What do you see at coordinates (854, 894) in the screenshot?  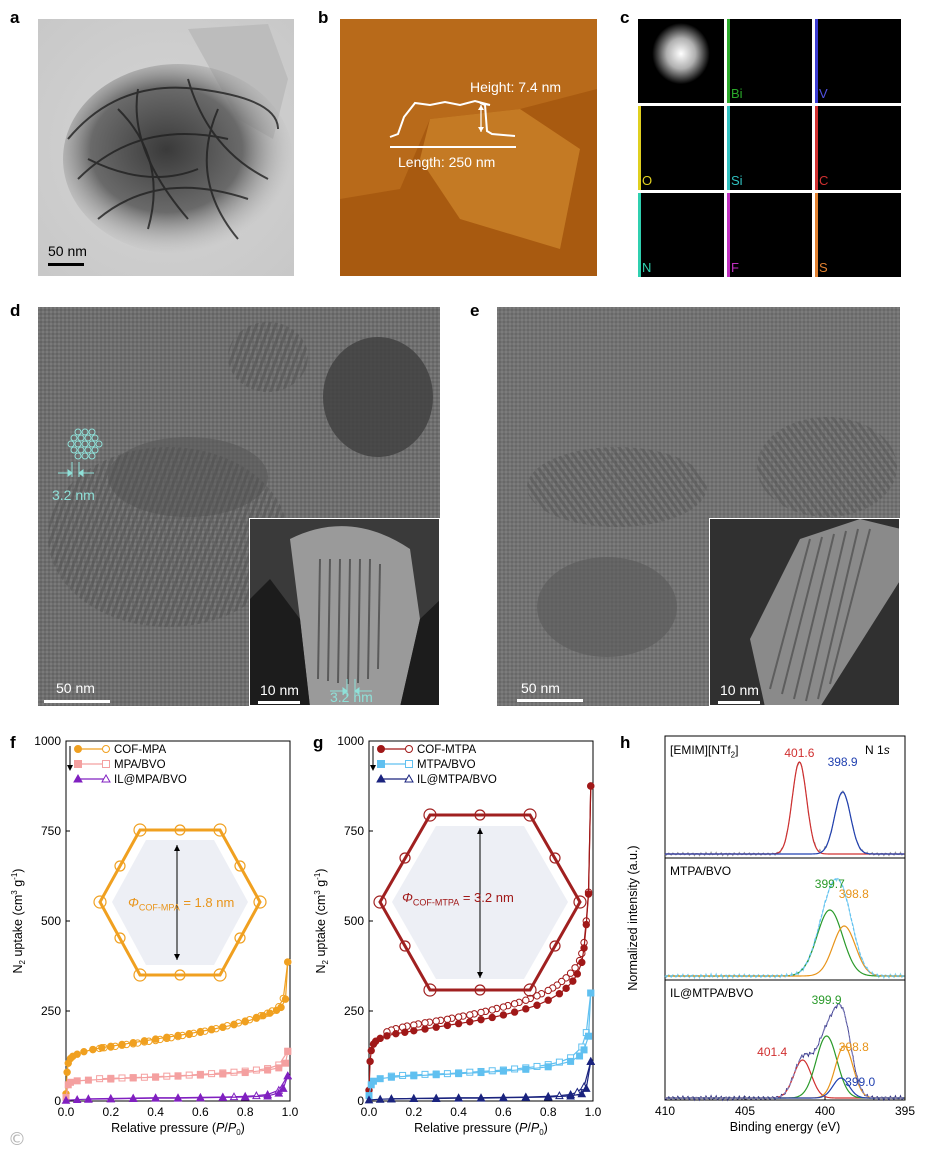 I see `peak-label: 398.8` at bounding box center [854, 894].